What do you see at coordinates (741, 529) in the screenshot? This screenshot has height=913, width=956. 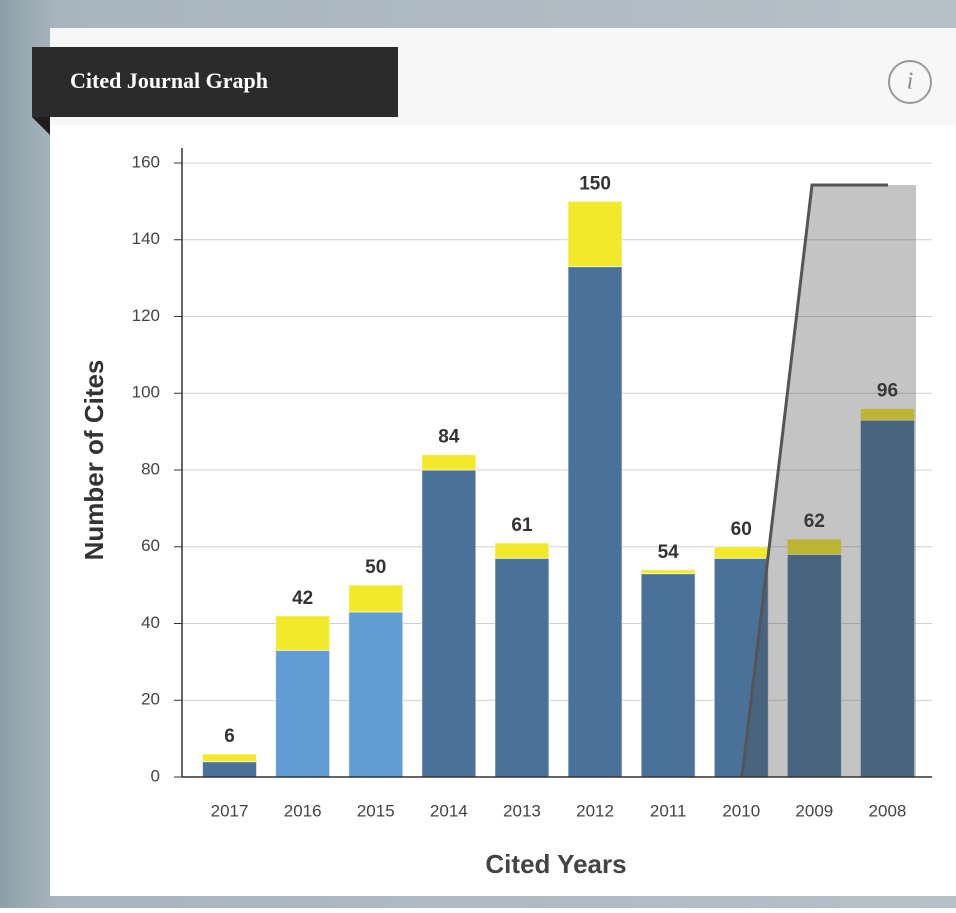 I see `data-label: 60` at bounding box center [741, 529].